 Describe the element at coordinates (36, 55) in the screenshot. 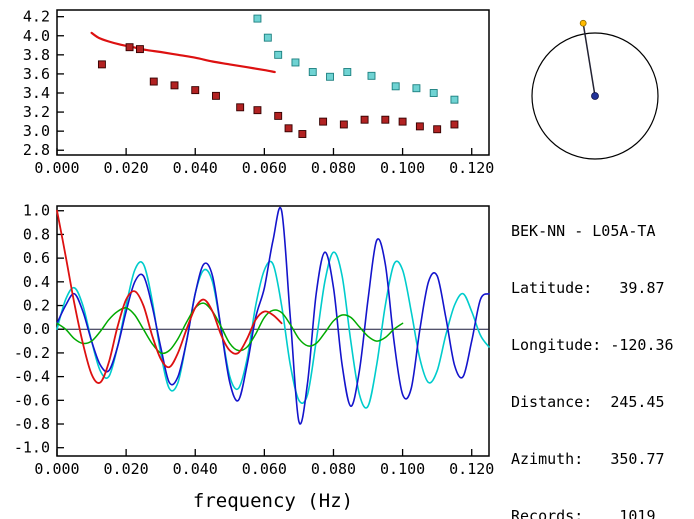

I see `y-tick-label: 3.8` at that location.